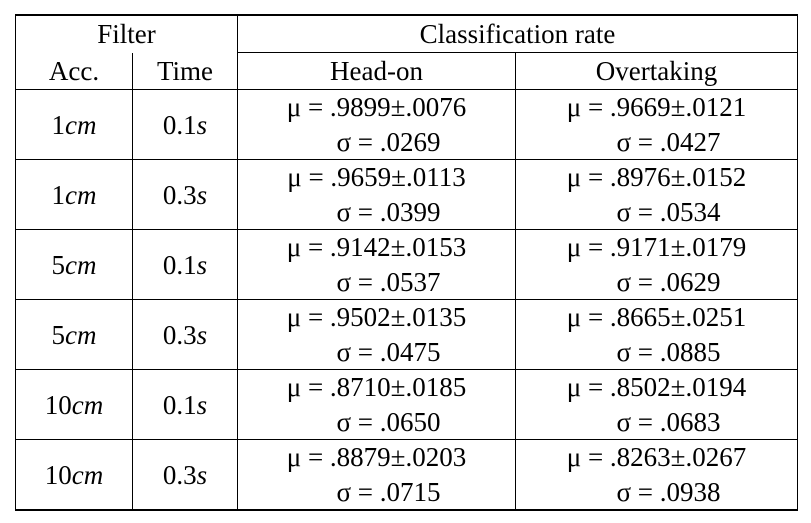 The height and width of the screenshot is (523, 811). Describe the element at coordinates (668, 211) in the screenshot. I see `overtaking-sigma: σ = .0534` at that location.